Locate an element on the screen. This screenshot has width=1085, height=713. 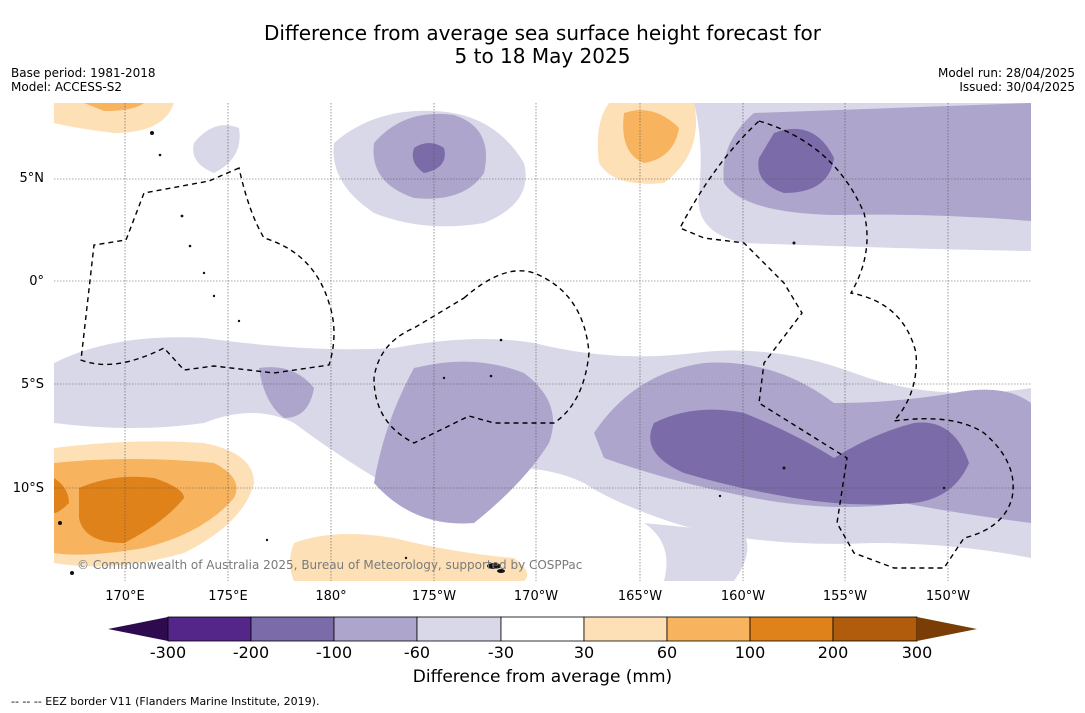
title-line-2: 5 to 18 May 2025 is located at coordinates (542, 56).